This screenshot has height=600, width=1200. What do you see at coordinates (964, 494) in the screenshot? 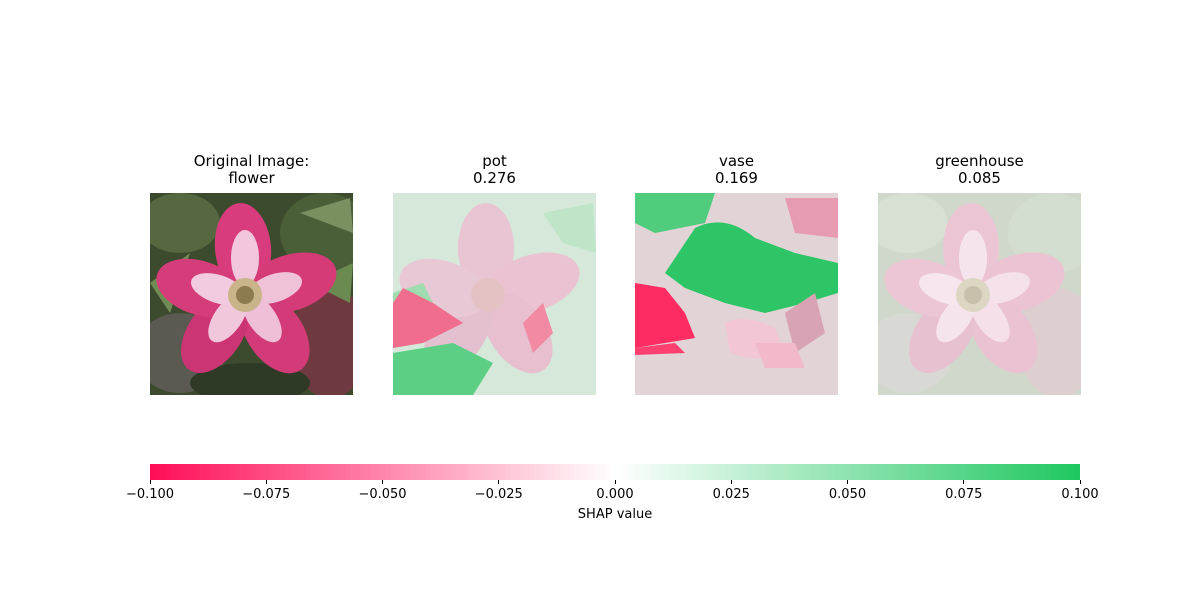
I see `colorbar-tick-label: 0.075` at bounding box center [964, 494].